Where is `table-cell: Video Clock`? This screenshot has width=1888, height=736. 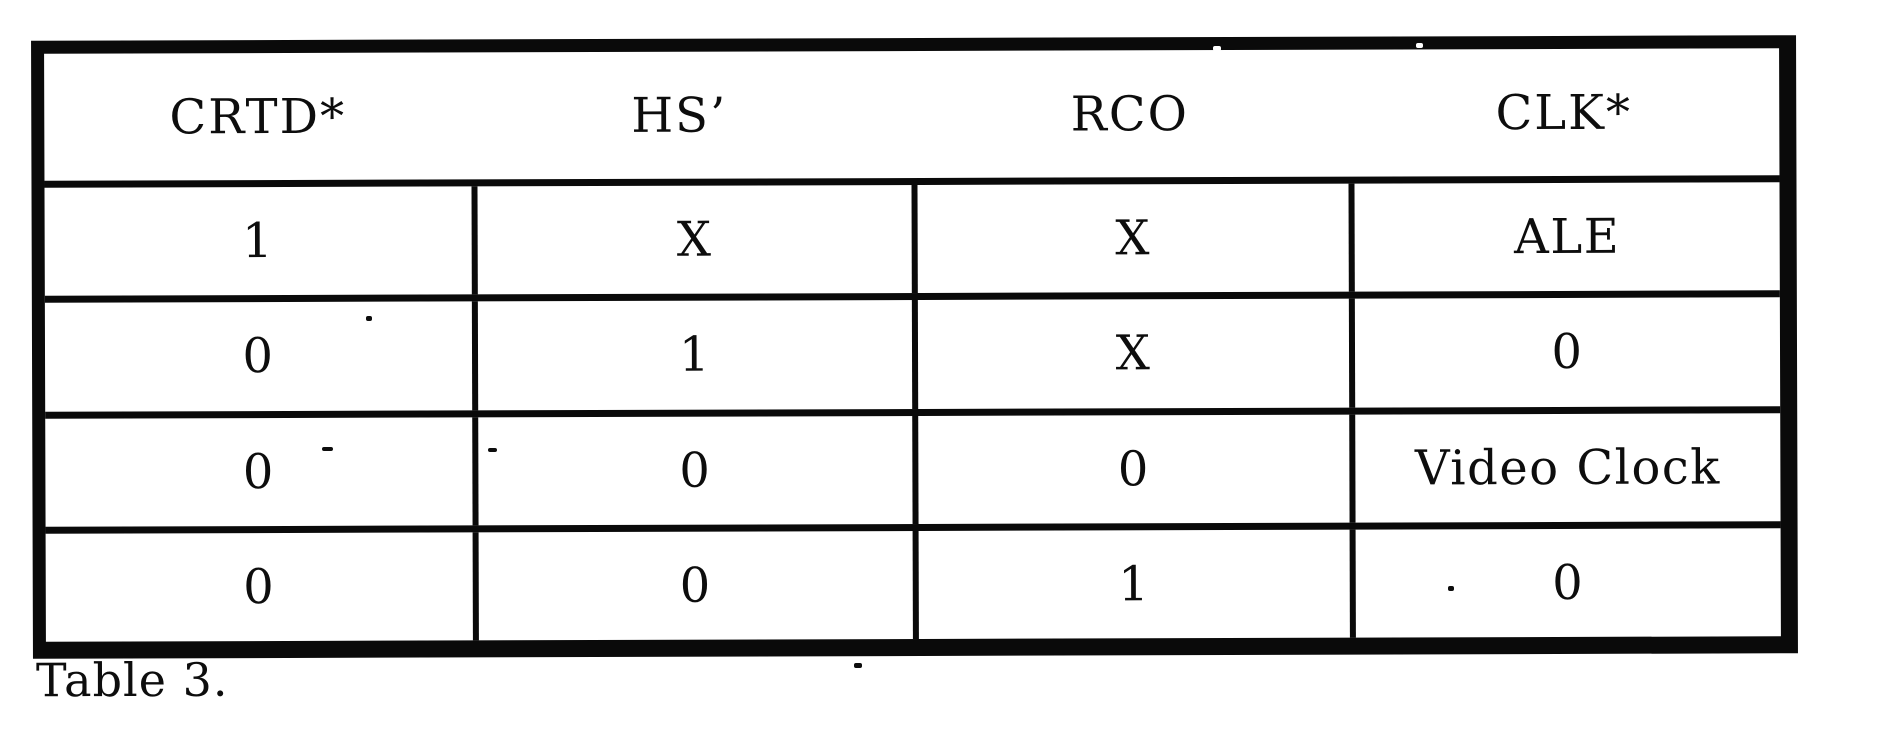 table-cell: Video Clock is located at coordinates (1565, 467).